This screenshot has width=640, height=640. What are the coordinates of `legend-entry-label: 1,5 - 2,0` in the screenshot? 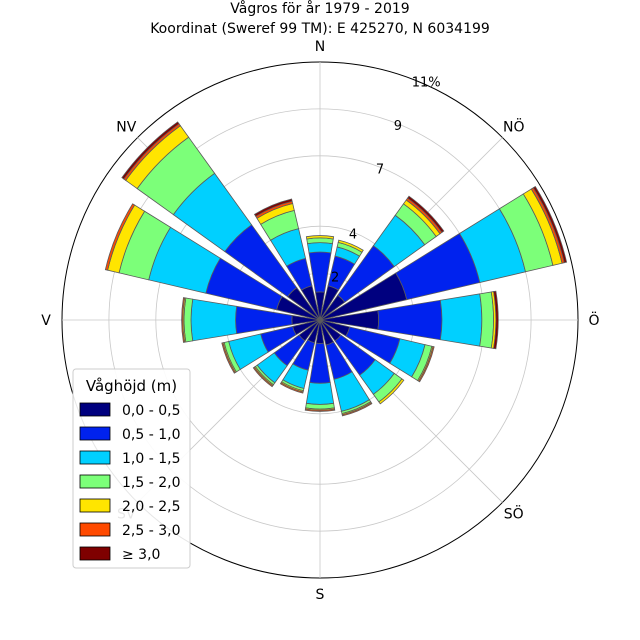 It's located at (151, 483).